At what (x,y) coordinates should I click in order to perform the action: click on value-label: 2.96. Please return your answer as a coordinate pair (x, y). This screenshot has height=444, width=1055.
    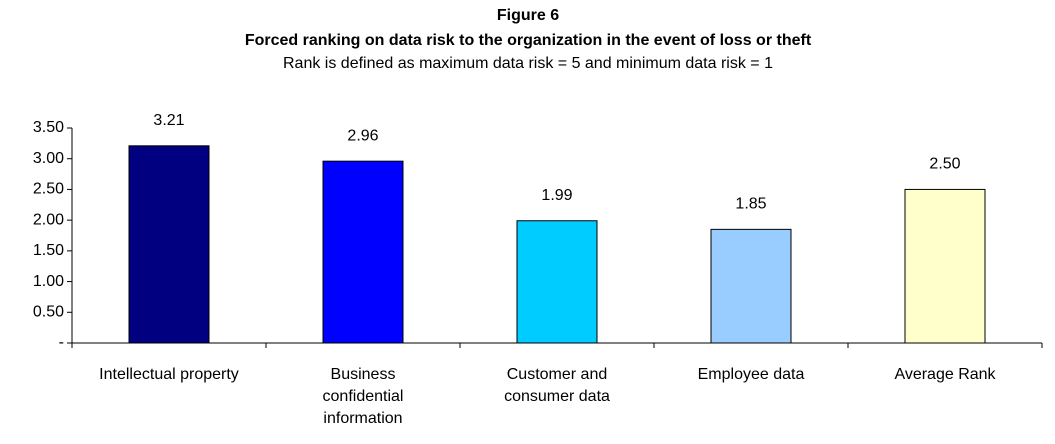
    Looking at the image, I should click on (362, 135).